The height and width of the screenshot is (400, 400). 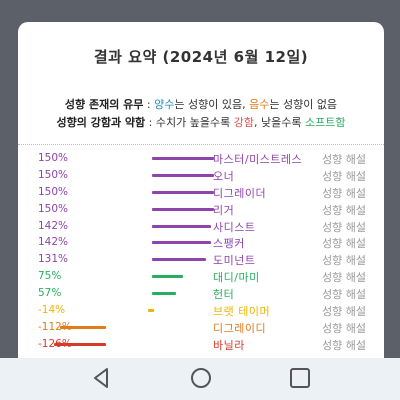 I want to click on result-row: 142% 스팽커 성향 해설, so click(x=201, y=242).